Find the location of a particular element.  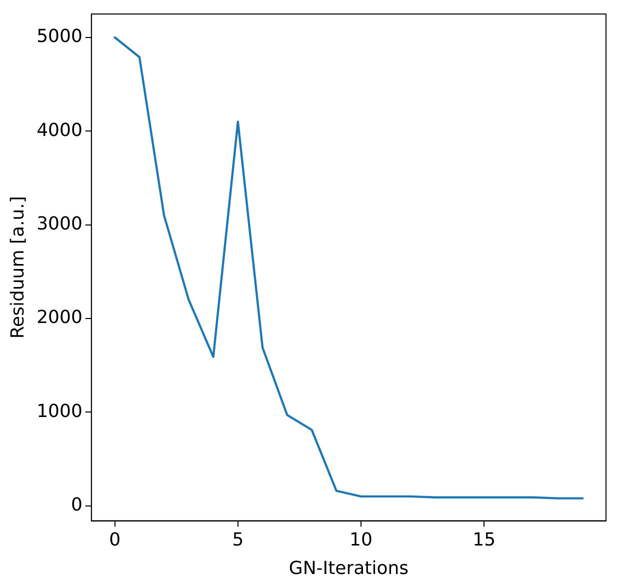

y-tick-label: 2000 is located at coordinates (59, 317).